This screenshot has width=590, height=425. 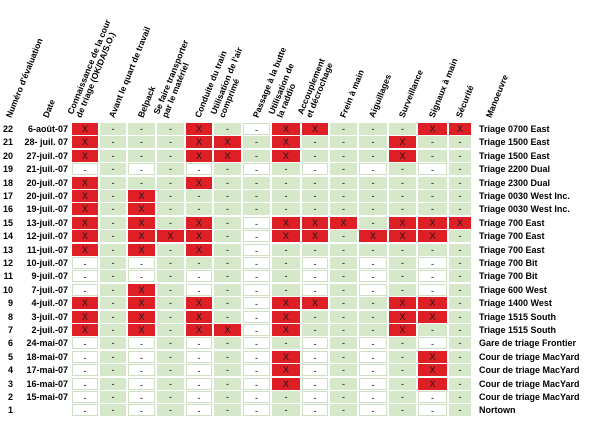 What do you see at coordinates (529, 397) in the screenshot?
I see `manoeuvre-label: Cour de triage MacYard` at bounding box center [529, 397].